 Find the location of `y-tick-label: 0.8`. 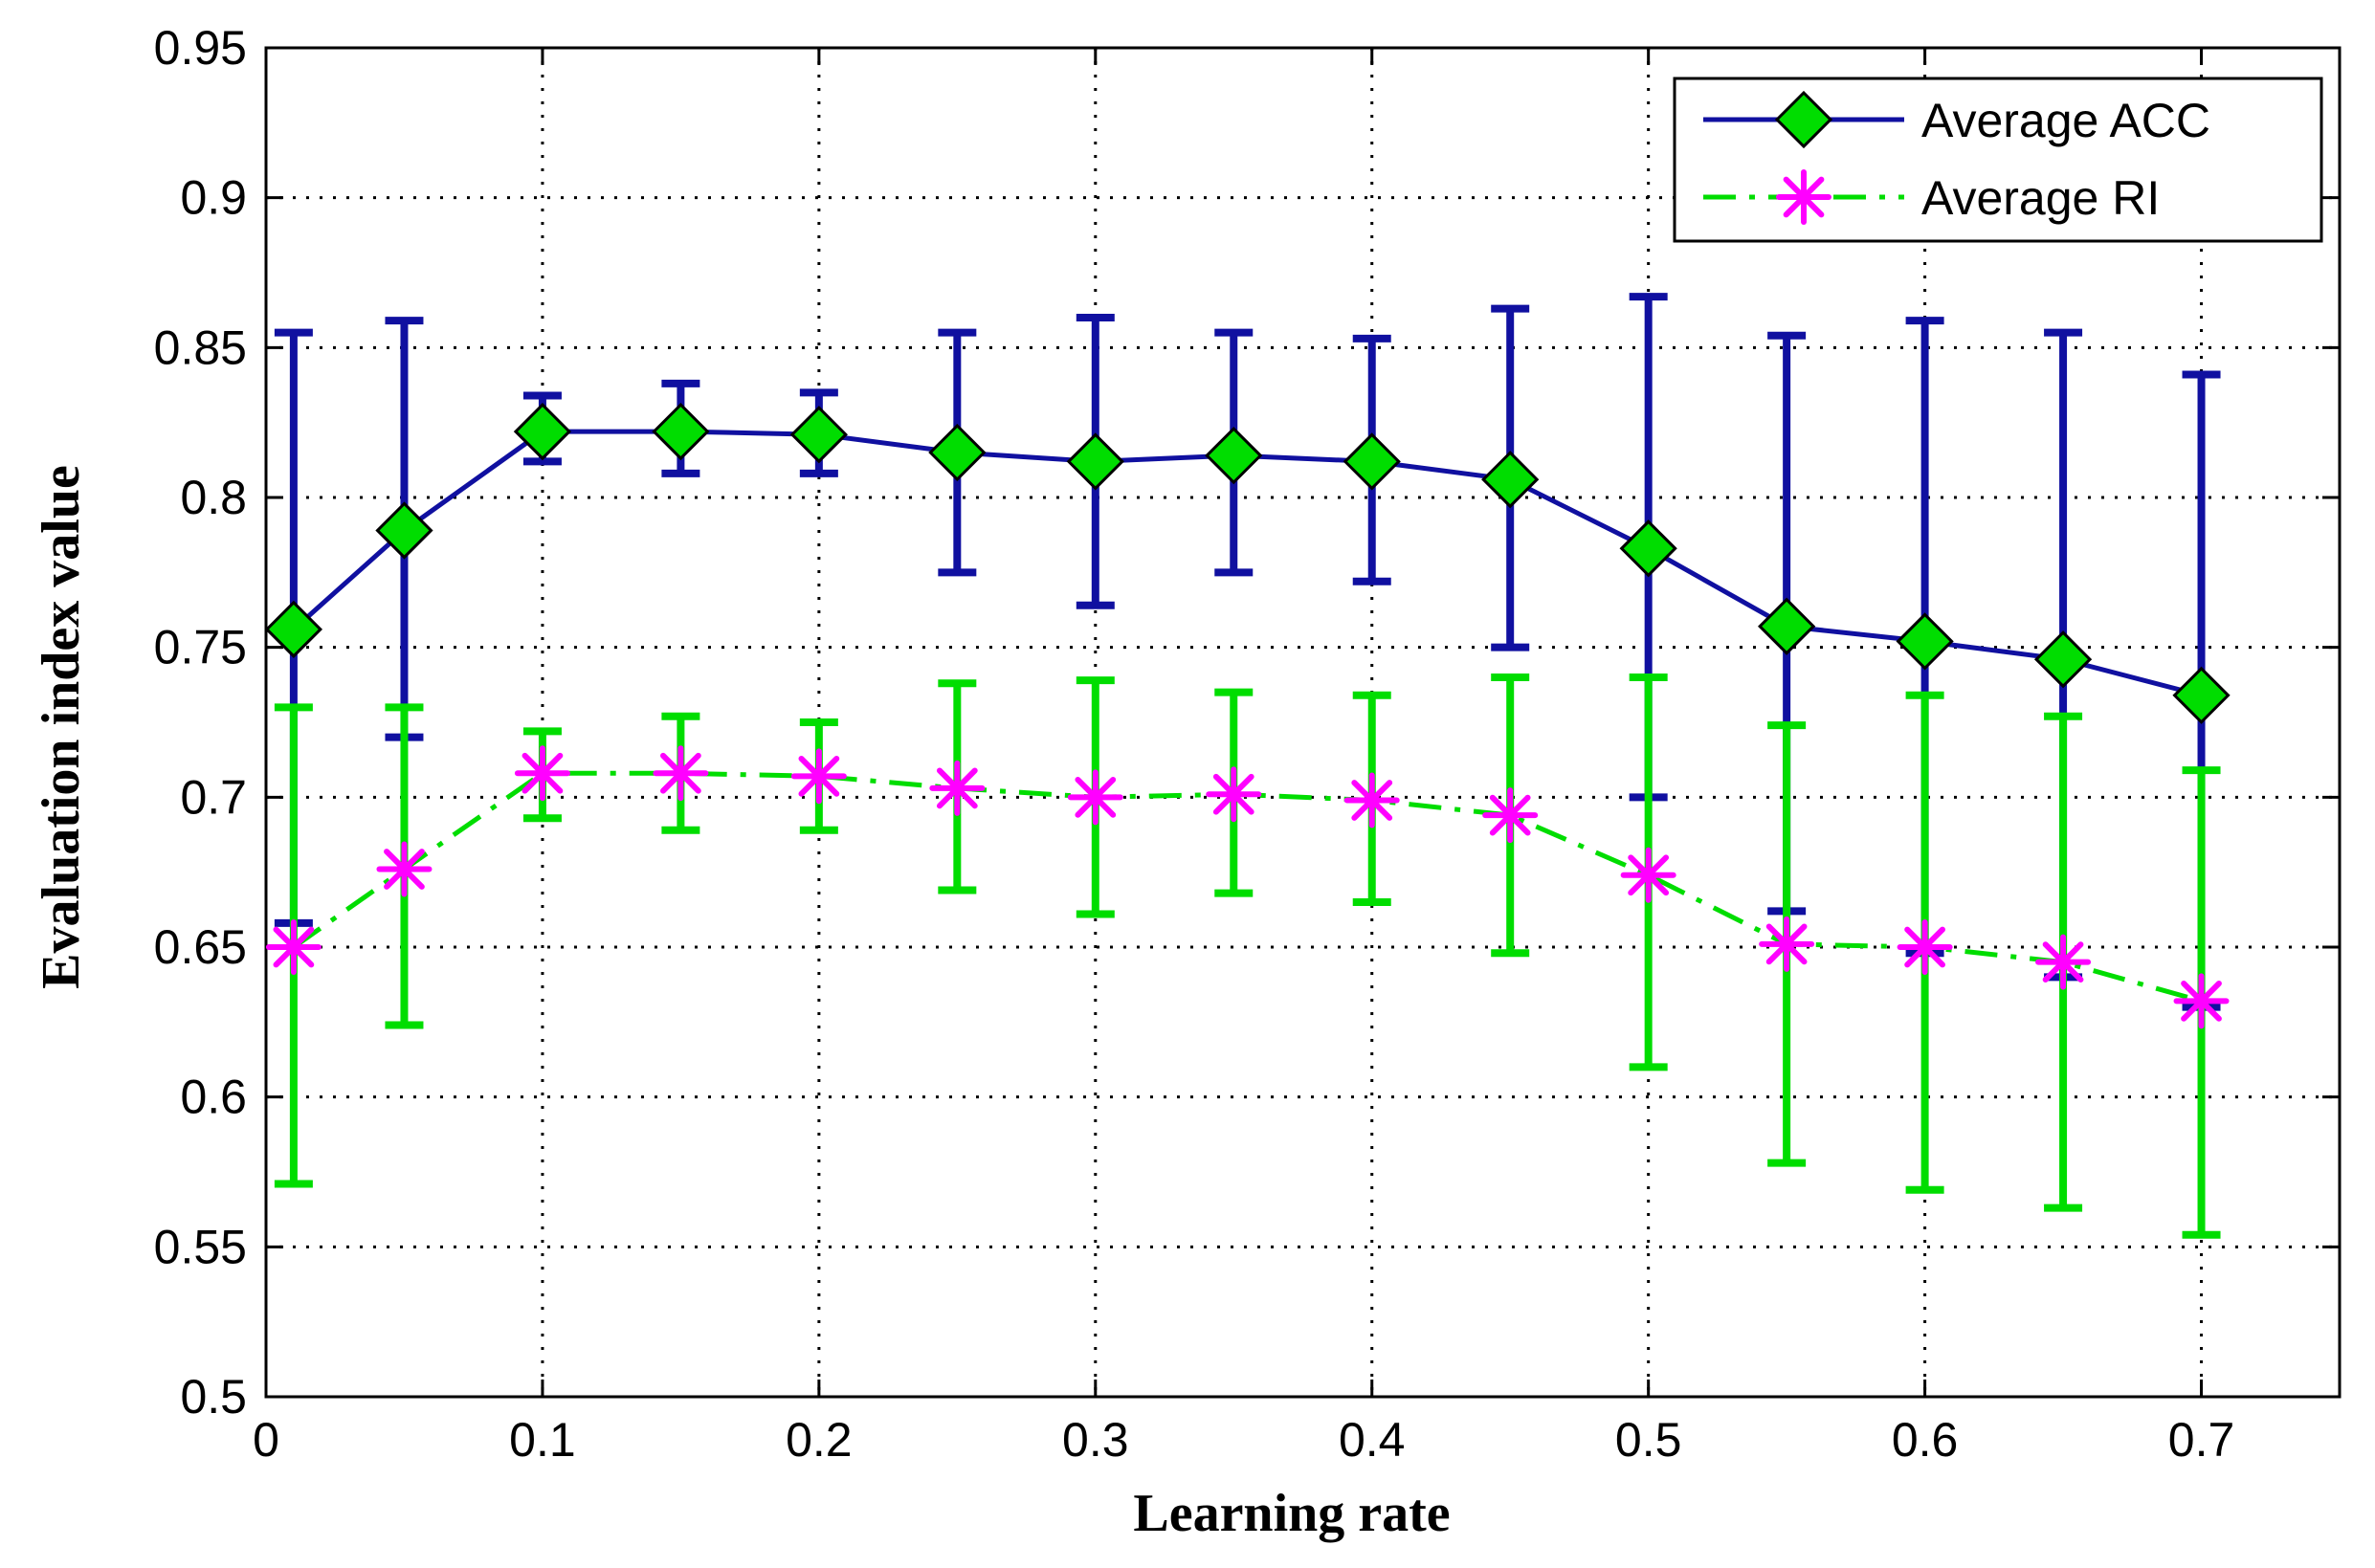

y-tick-label: 0.8 is located at coordinates (214, 497).